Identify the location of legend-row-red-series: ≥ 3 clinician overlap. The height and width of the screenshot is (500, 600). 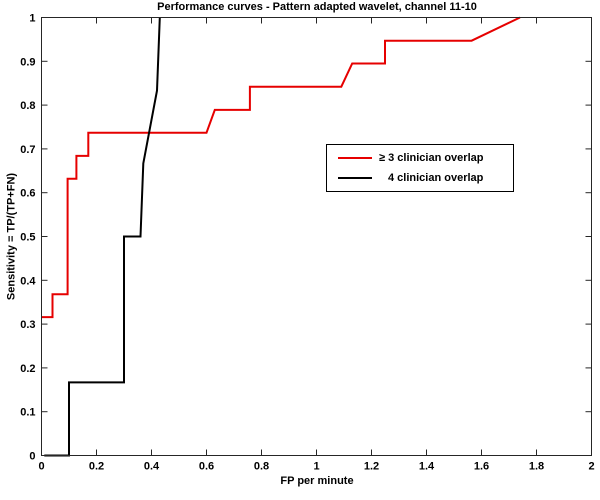
(425, 158).